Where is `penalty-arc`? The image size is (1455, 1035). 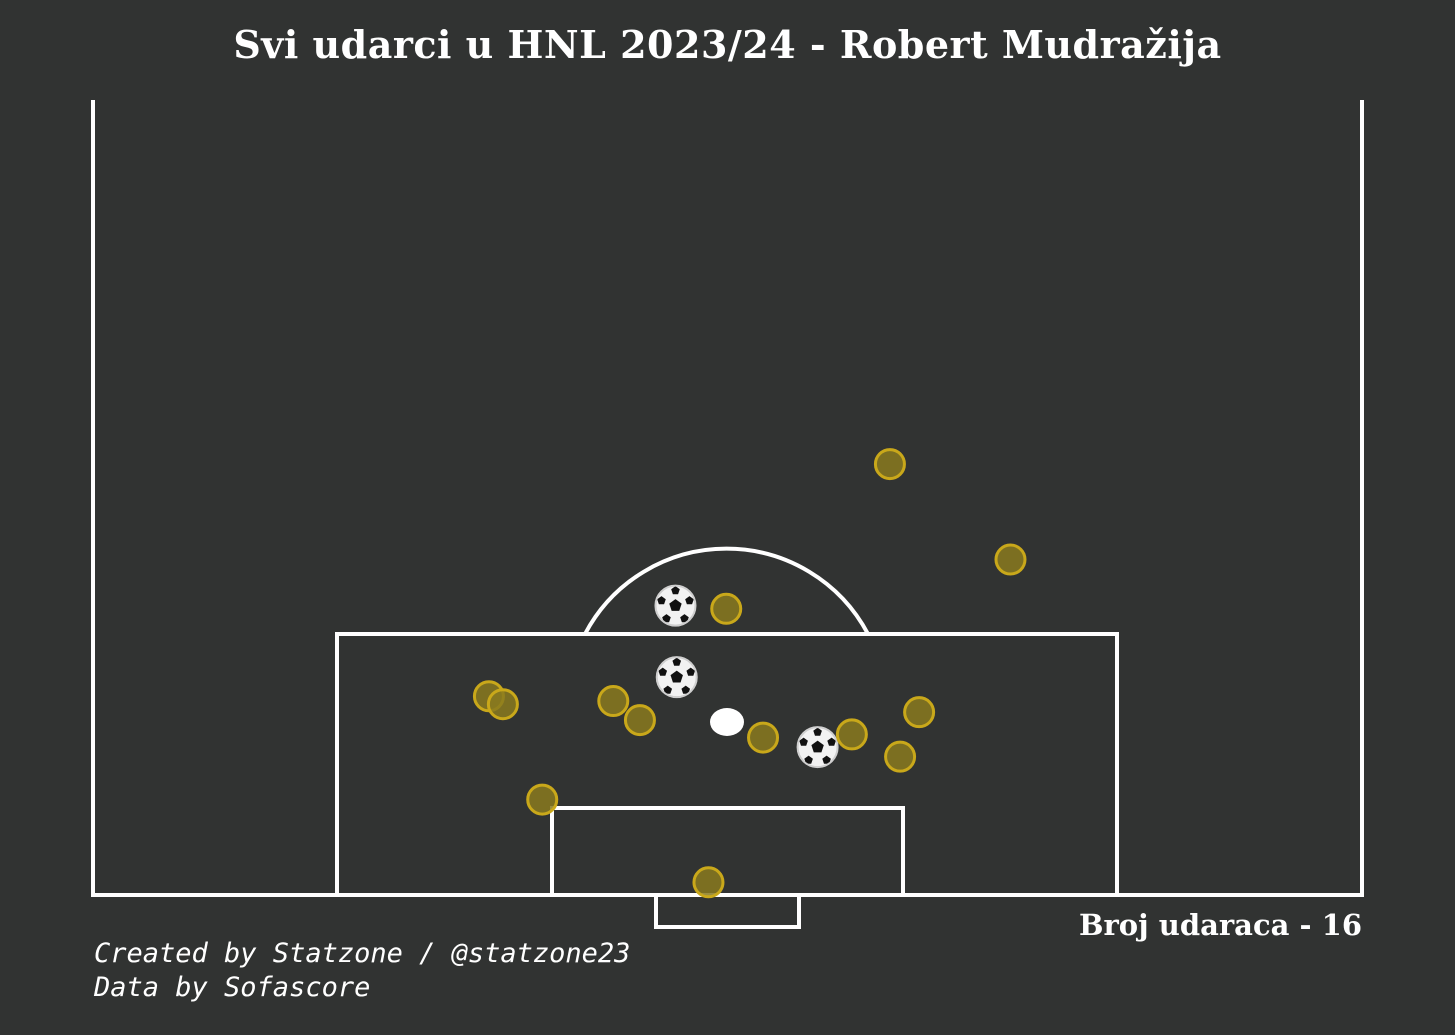 penalty-arc is located at coordinates (726, 590).